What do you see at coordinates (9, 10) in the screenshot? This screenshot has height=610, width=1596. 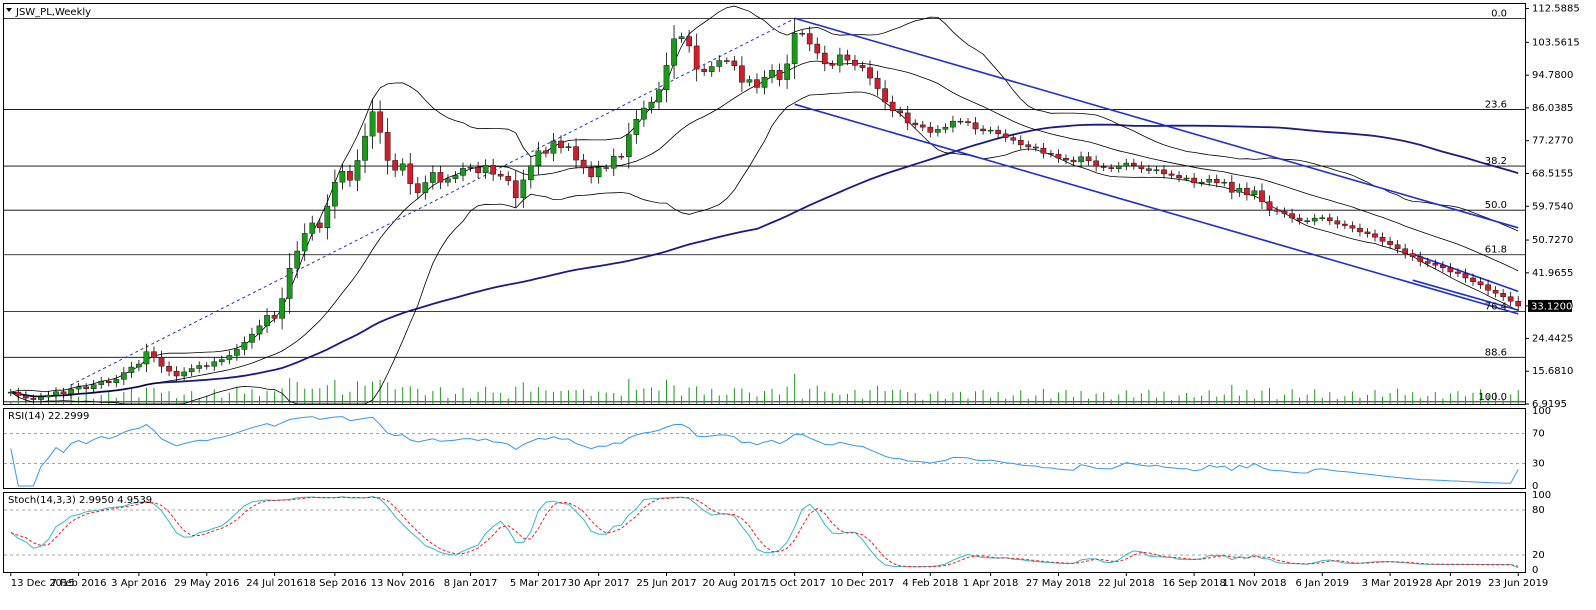 I see `triangle-down-icon` at bounding box center [9, 10].